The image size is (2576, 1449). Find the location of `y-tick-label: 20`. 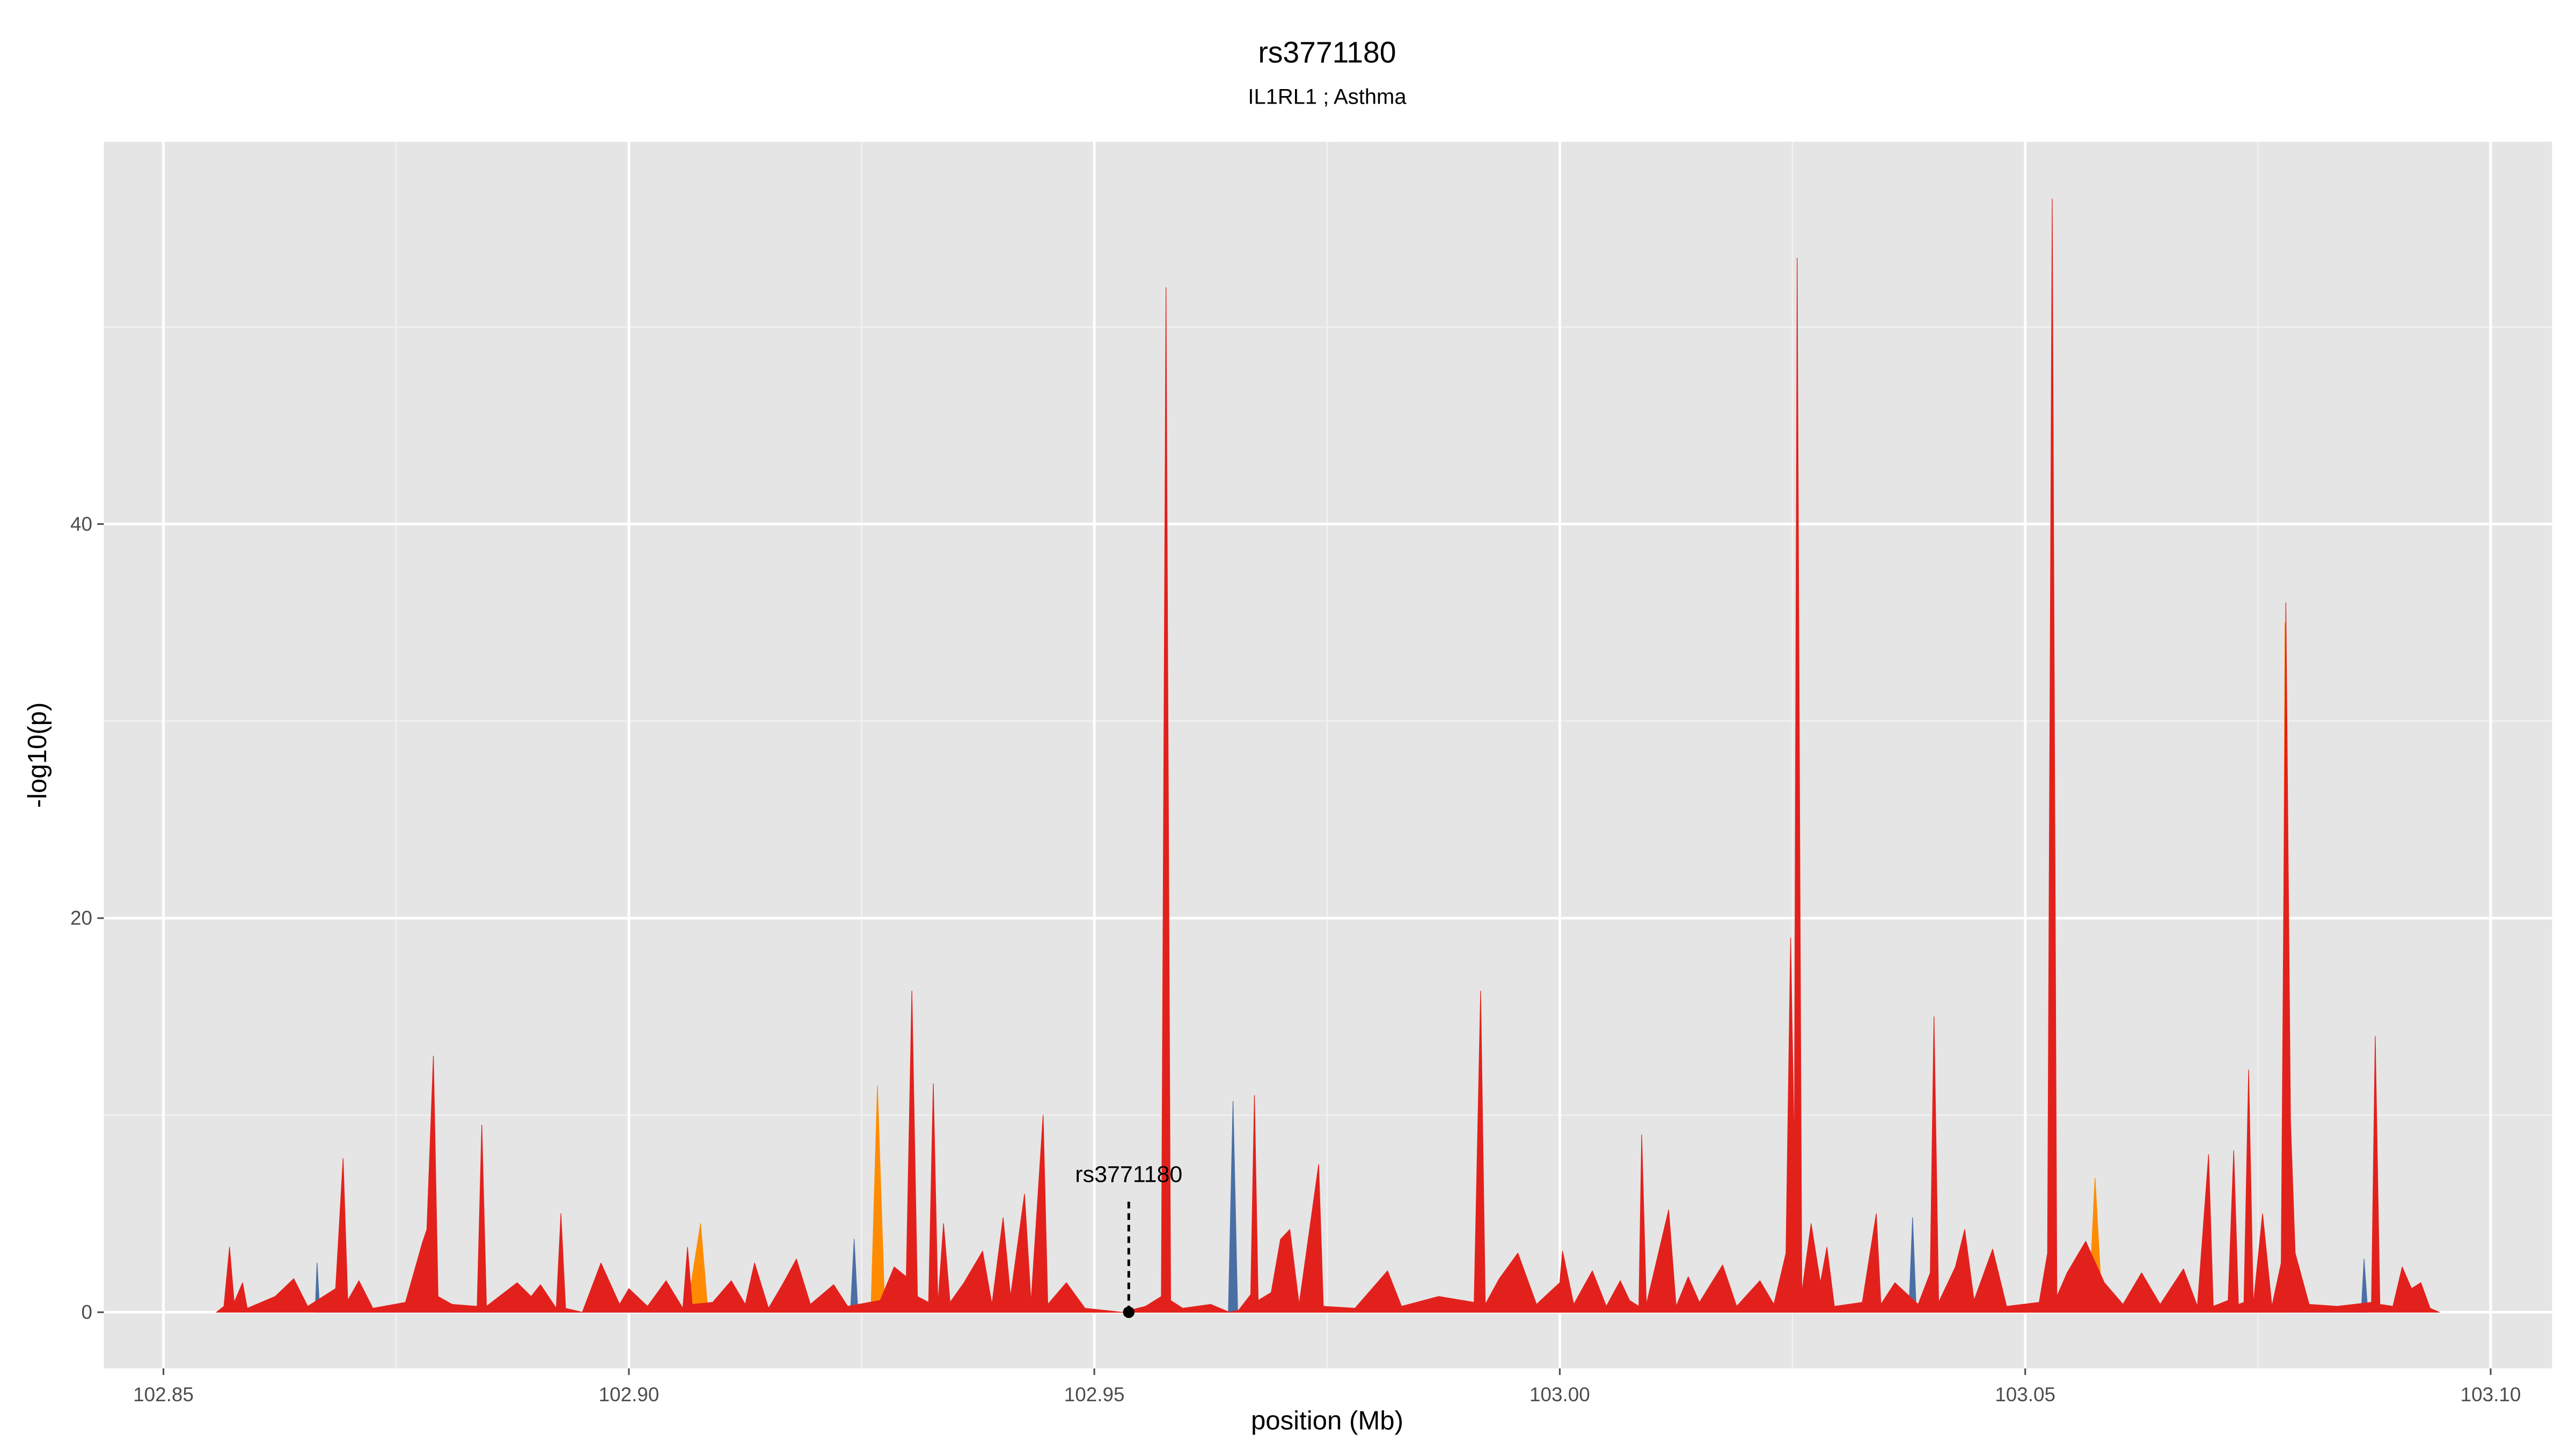

y-tick-label: 20 is located at coordinates (81, 918).